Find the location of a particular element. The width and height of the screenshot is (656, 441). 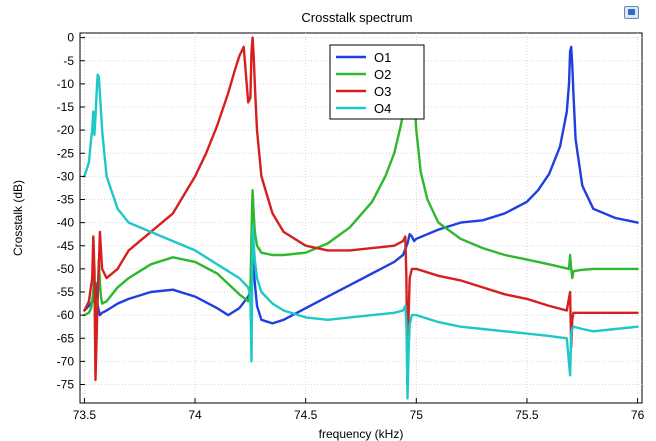

legend-label-o1: O1 is located at coordinates (382, 57).